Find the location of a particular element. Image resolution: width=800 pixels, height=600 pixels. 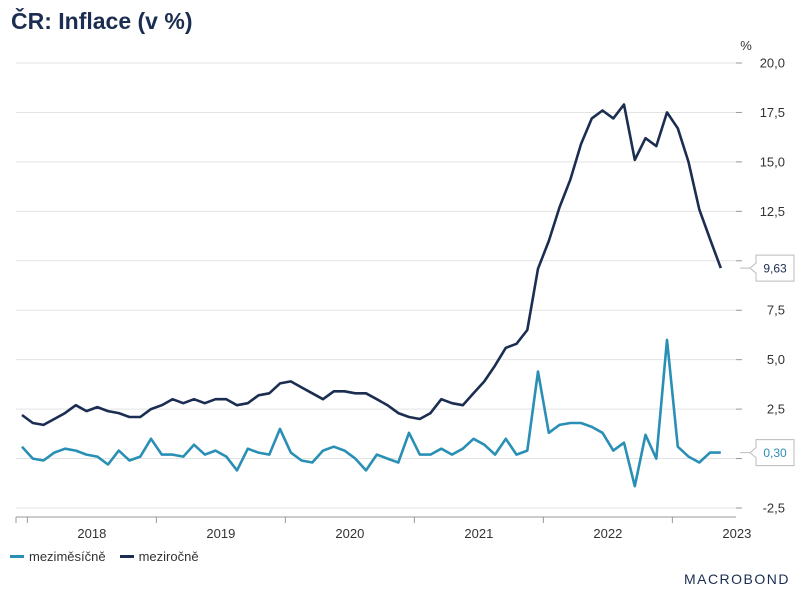

legend-label-yoy: meziročně is located at coordinates (168, 556).